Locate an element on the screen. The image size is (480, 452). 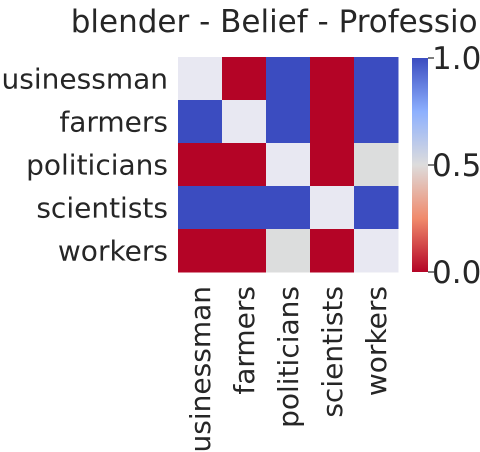
chart-title: blender - Belief - Profession is located at coordinates (275, 22).